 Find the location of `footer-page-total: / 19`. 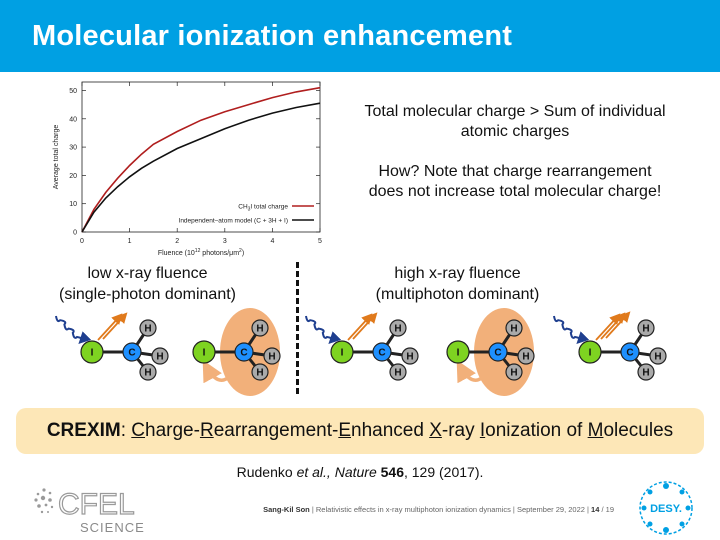

footer-page-total: / 19 is located at coordinates (607, 509).